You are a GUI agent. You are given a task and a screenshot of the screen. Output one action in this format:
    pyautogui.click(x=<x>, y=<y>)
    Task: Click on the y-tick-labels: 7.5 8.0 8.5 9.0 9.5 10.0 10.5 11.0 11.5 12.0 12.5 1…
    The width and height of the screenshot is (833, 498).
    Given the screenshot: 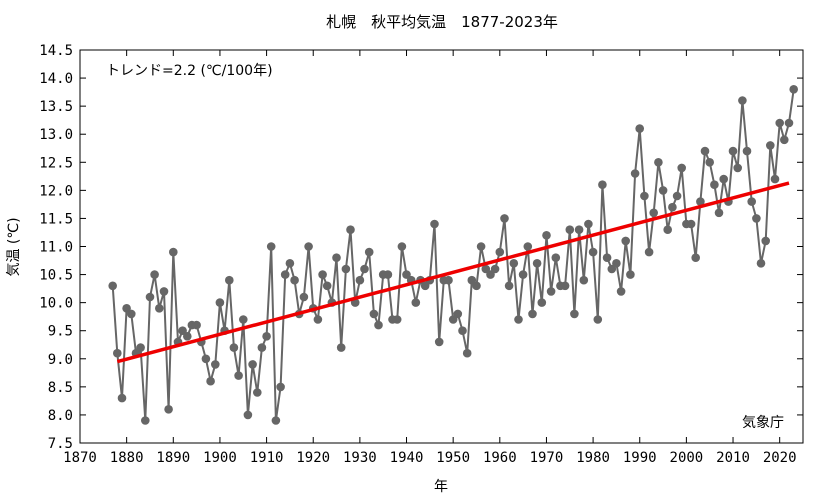 What is the action you would take?
    pyautogui.click(x=56, y=247)
    